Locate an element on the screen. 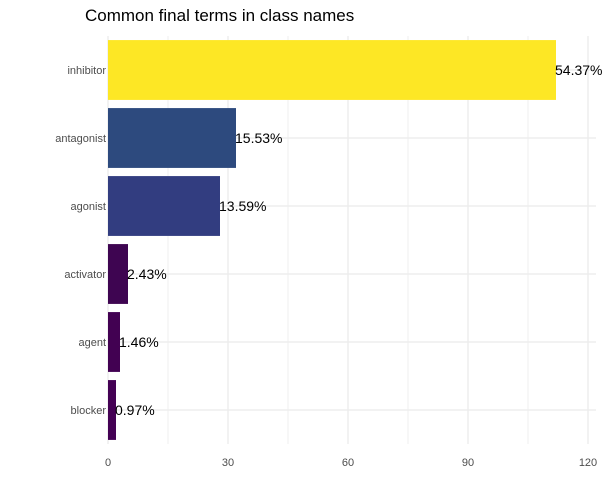  bar-inhibitor is located at coordinates (332, 70).